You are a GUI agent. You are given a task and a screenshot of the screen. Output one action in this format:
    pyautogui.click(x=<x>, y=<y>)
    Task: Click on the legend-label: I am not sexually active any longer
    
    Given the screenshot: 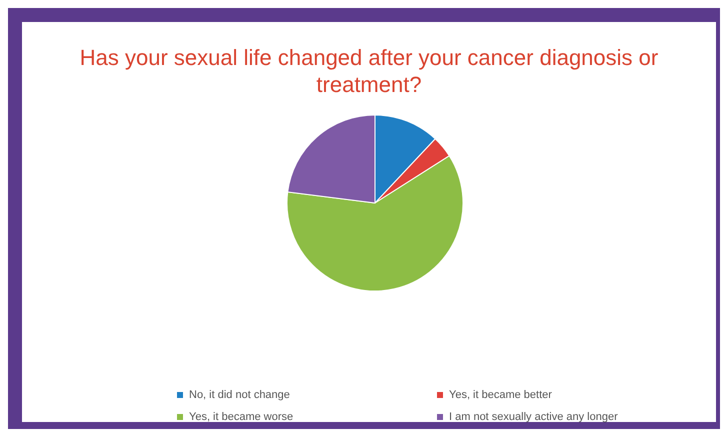 What is the action you would take?
    pyautogui.click(x=533, y=417)
    